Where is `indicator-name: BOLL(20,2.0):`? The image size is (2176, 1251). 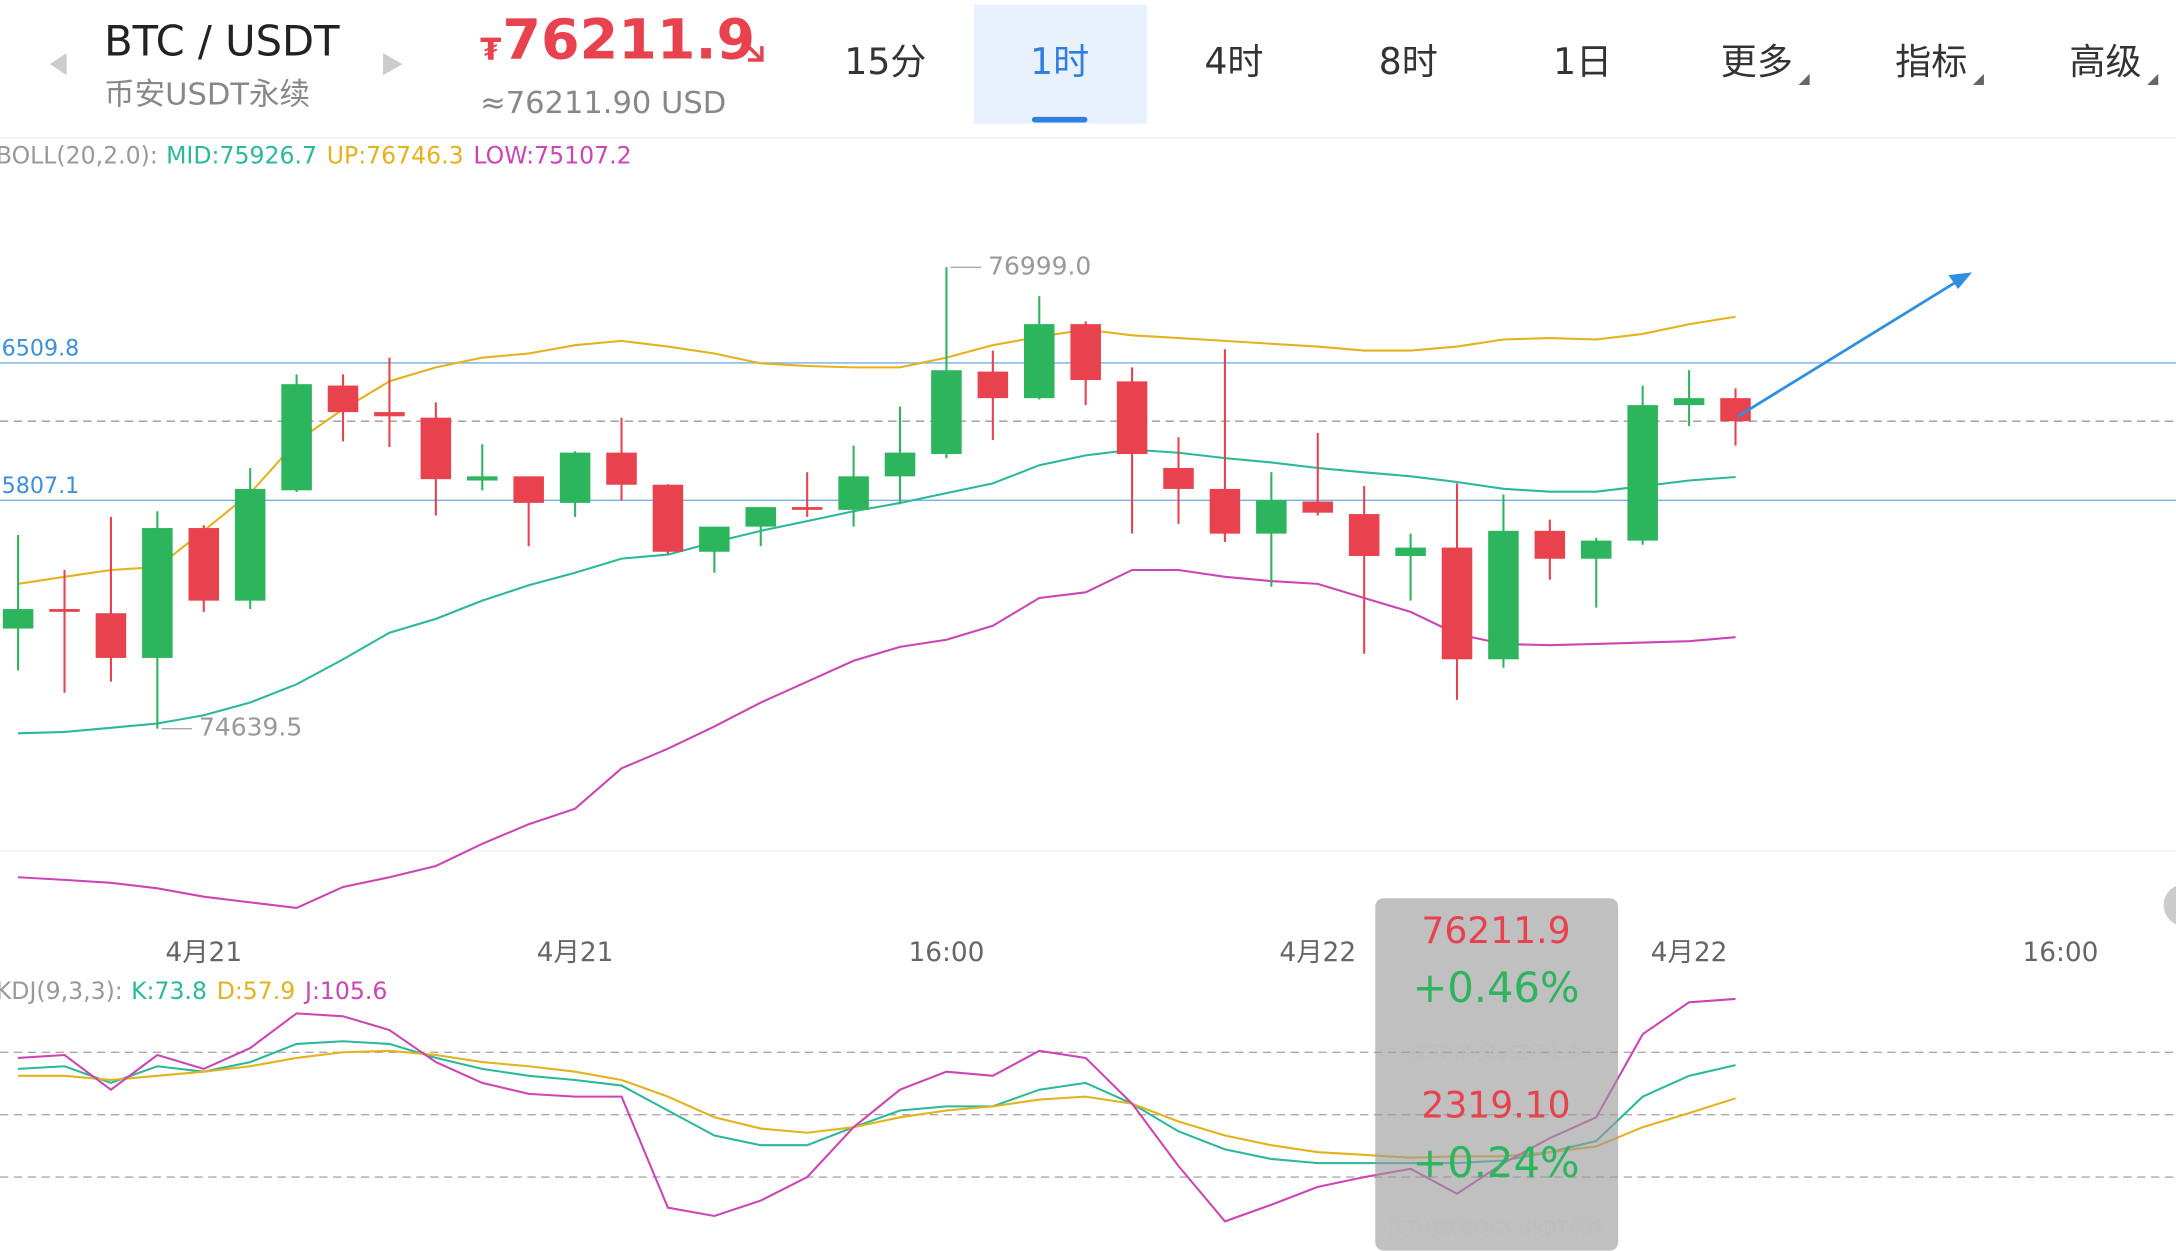 indicator-name: BOLL(20,2.0): is located at coordinates (79, 156).